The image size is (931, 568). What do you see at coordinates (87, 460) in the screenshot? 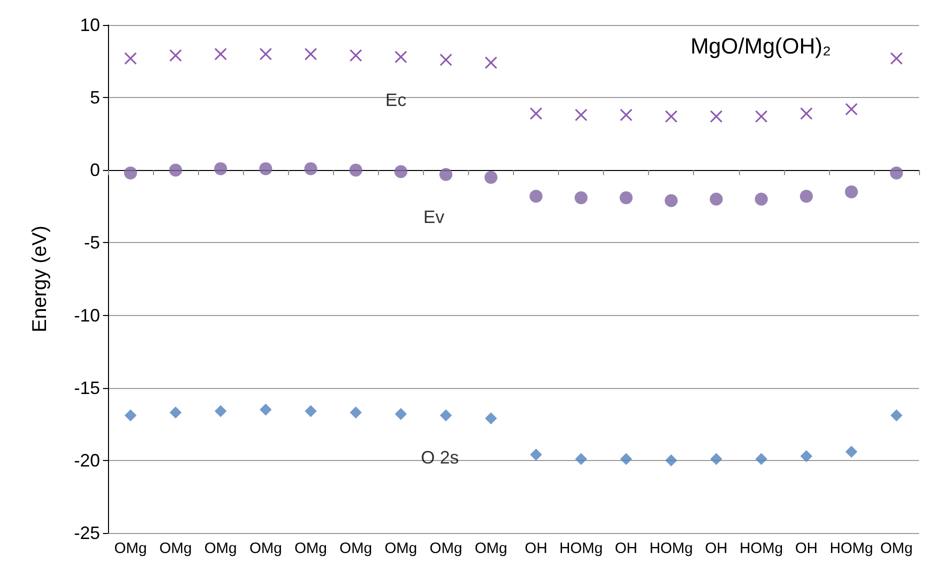
I see `y-tick-label: -20` at bounding box center [87, 460].